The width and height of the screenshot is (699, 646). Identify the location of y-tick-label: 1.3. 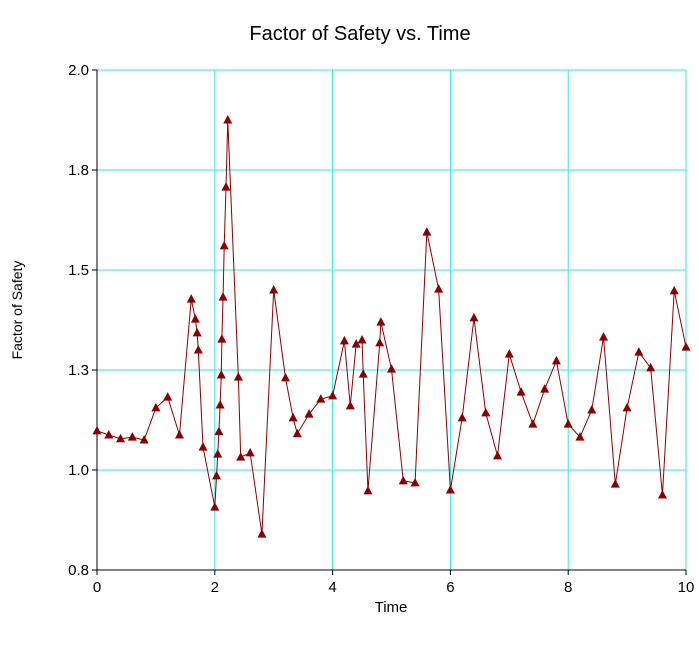
(78, 370).